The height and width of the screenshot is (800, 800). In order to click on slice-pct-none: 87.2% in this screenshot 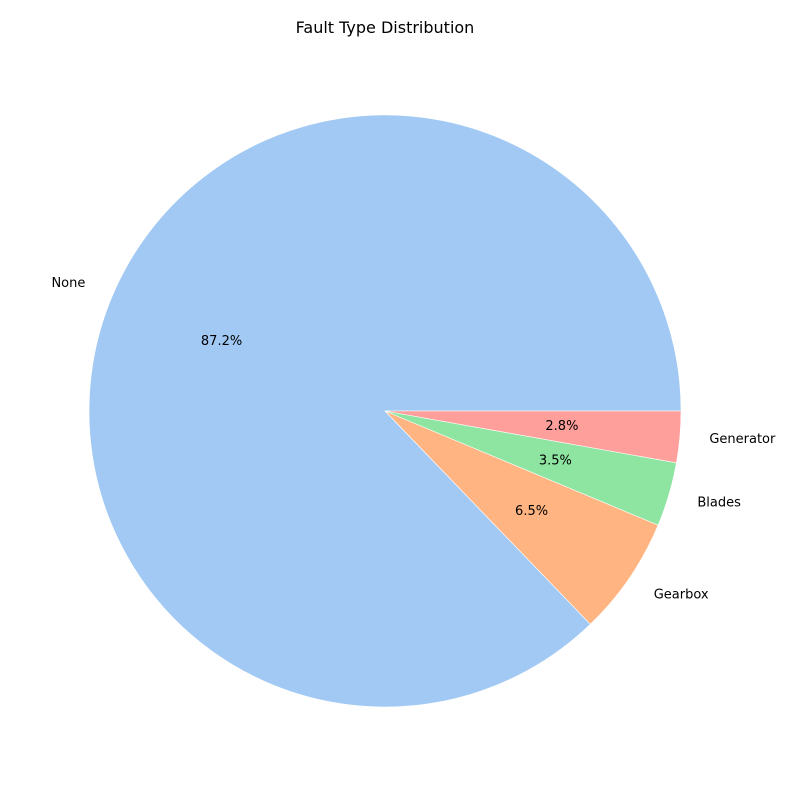, I will do `click(221, 341)`.